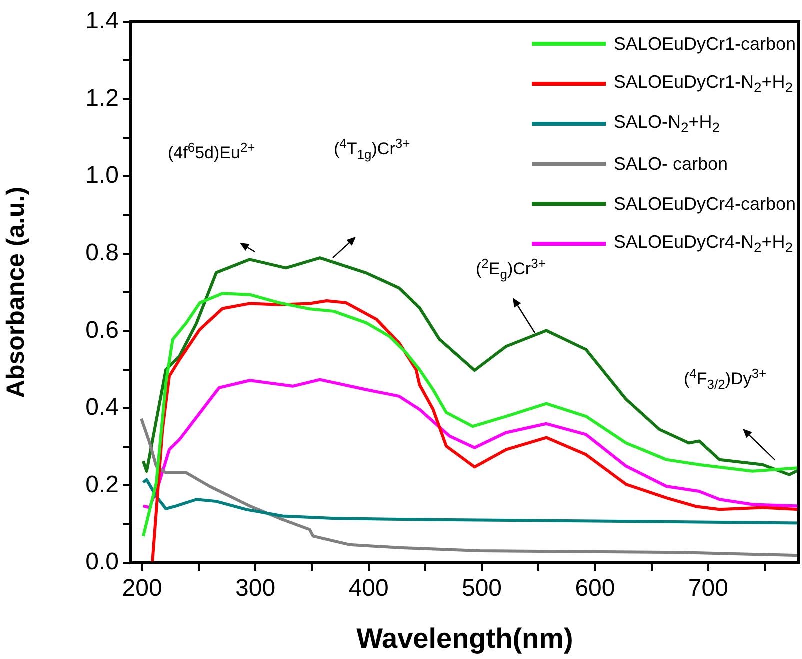  What do you see at coordinates (465, 638) in the screenshot?
I see `x-axis-title: Wavelength(nm)` at bounding box center [465, 638].